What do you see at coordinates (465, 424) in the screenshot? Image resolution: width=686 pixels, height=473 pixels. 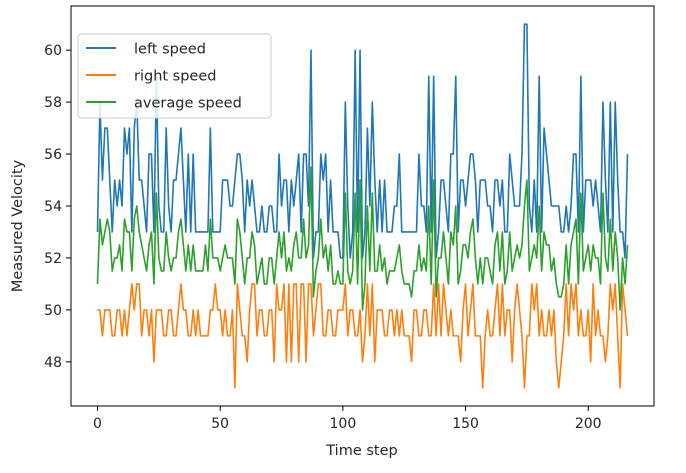 I see `x-tick-label: 150` at bounding box center [465, 424].